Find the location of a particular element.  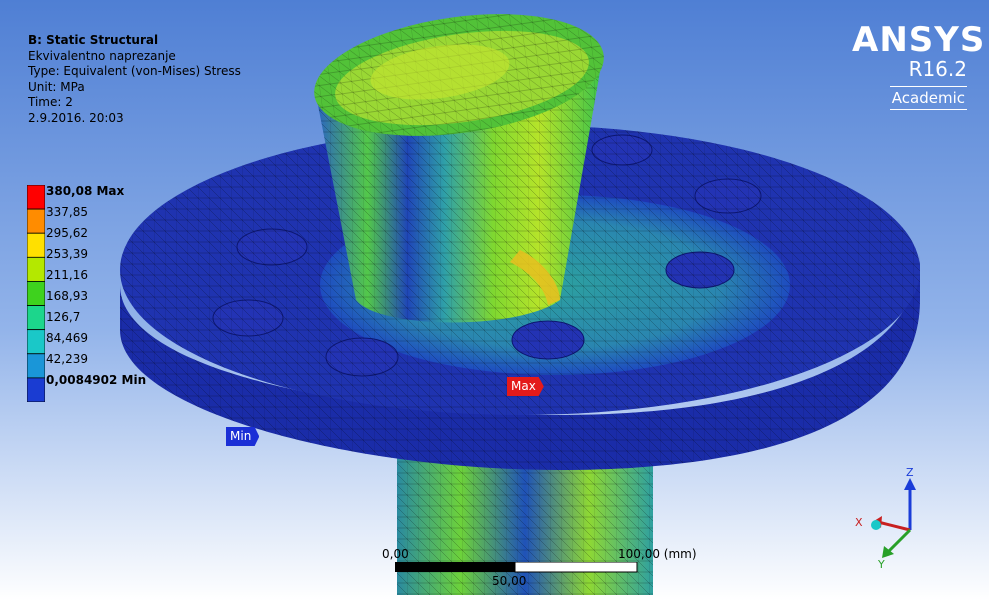

edition-text: Academic is located at coordinates (928, 98).